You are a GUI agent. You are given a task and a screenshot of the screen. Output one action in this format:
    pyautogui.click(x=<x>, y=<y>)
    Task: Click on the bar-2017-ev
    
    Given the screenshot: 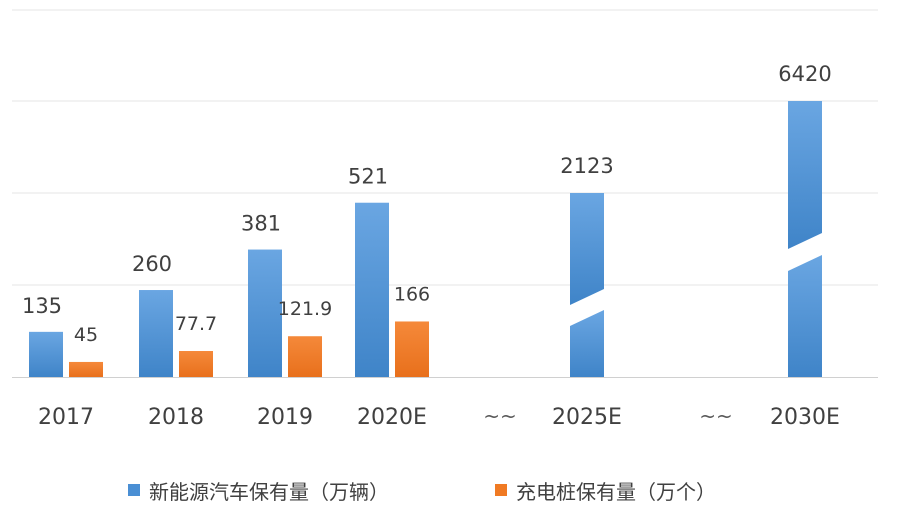 What is the action you would take?
    pyautogui.click(x=46, y=354)
    